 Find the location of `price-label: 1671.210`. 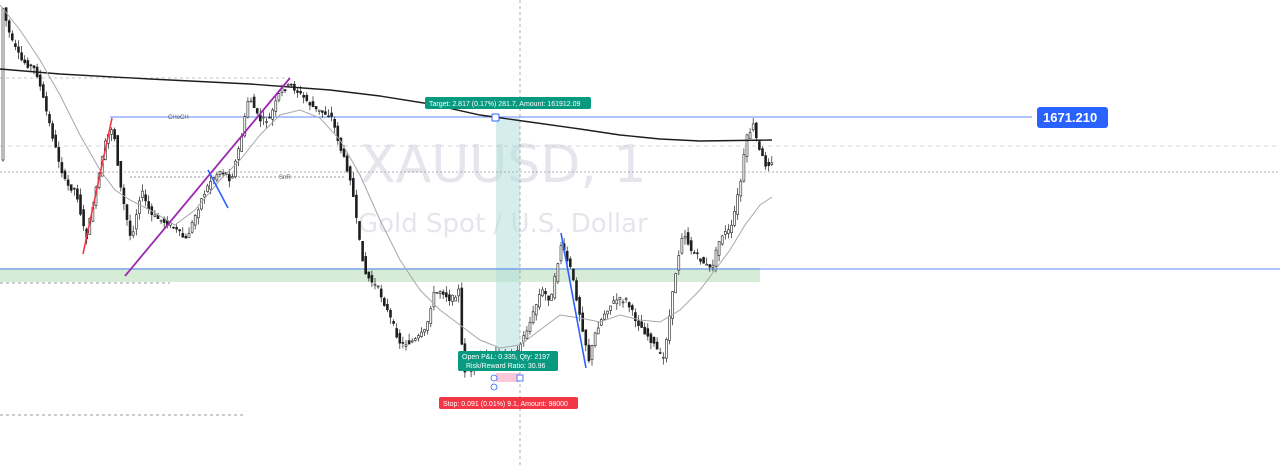

price-label: 1671.210 is located at coordinates (1070, 117).